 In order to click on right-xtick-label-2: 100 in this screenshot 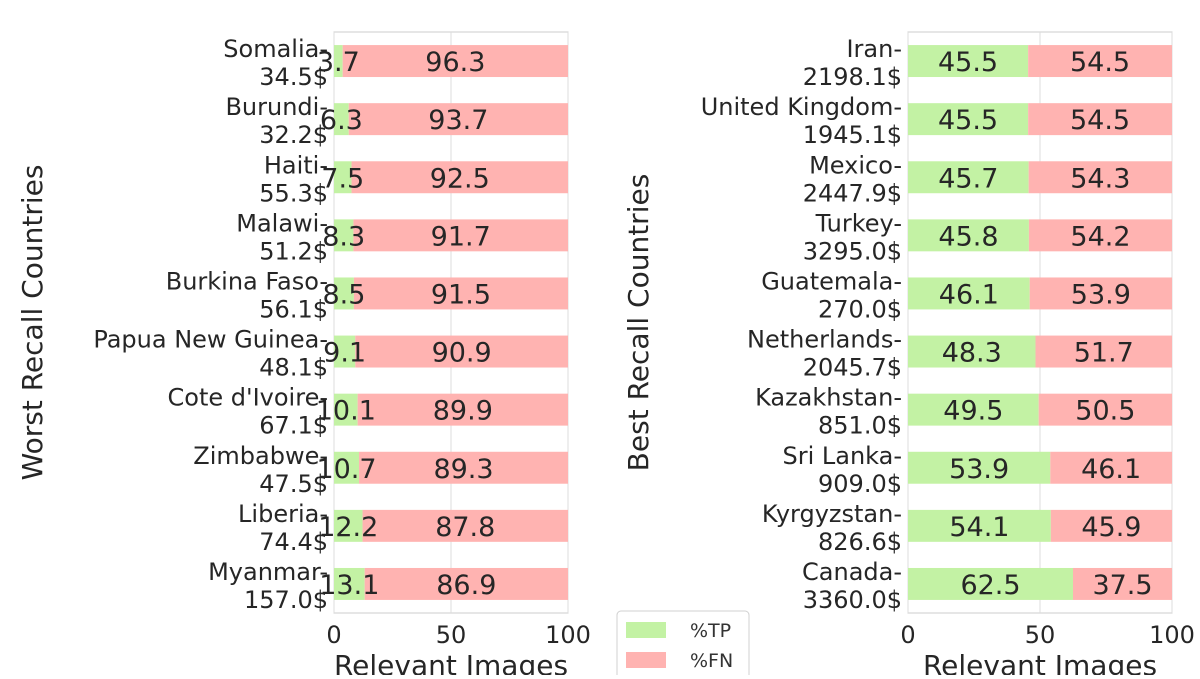, I will do `click(1172, 635)`.